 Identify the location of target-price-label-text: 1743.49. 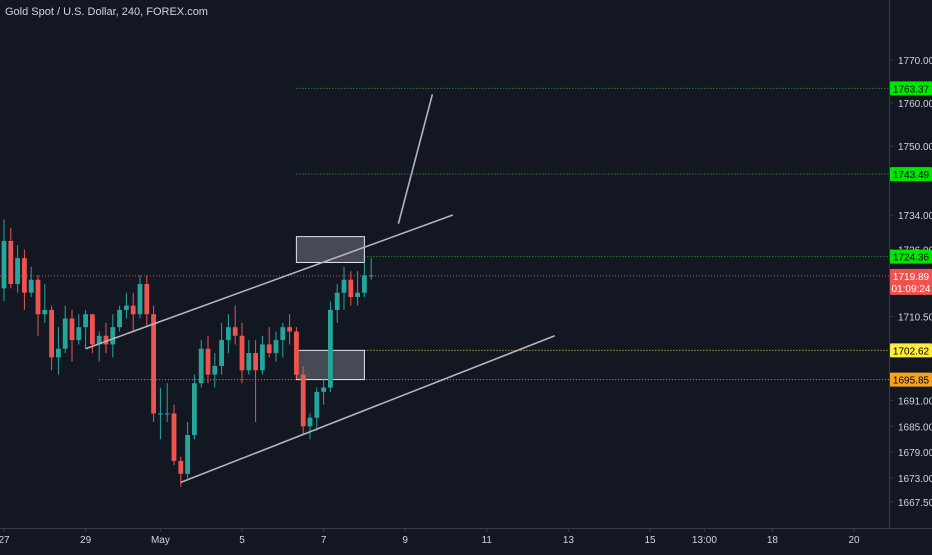
(911, 175).